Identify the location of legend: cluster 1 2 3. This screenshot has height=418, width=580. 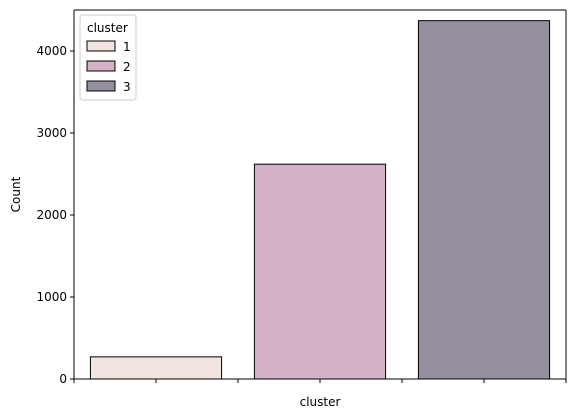
(108, 57).